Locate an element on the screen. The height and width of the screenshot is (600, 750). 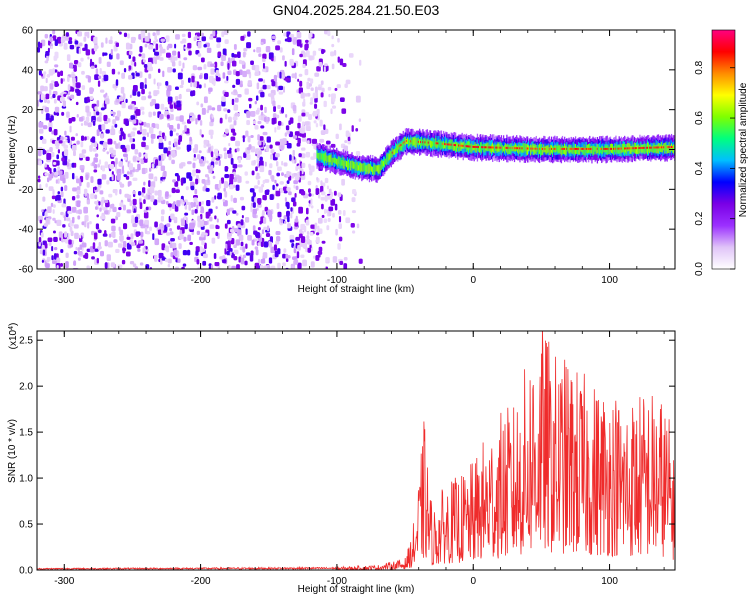
x-tick-label: -300 is located at coordinates (64, 280).